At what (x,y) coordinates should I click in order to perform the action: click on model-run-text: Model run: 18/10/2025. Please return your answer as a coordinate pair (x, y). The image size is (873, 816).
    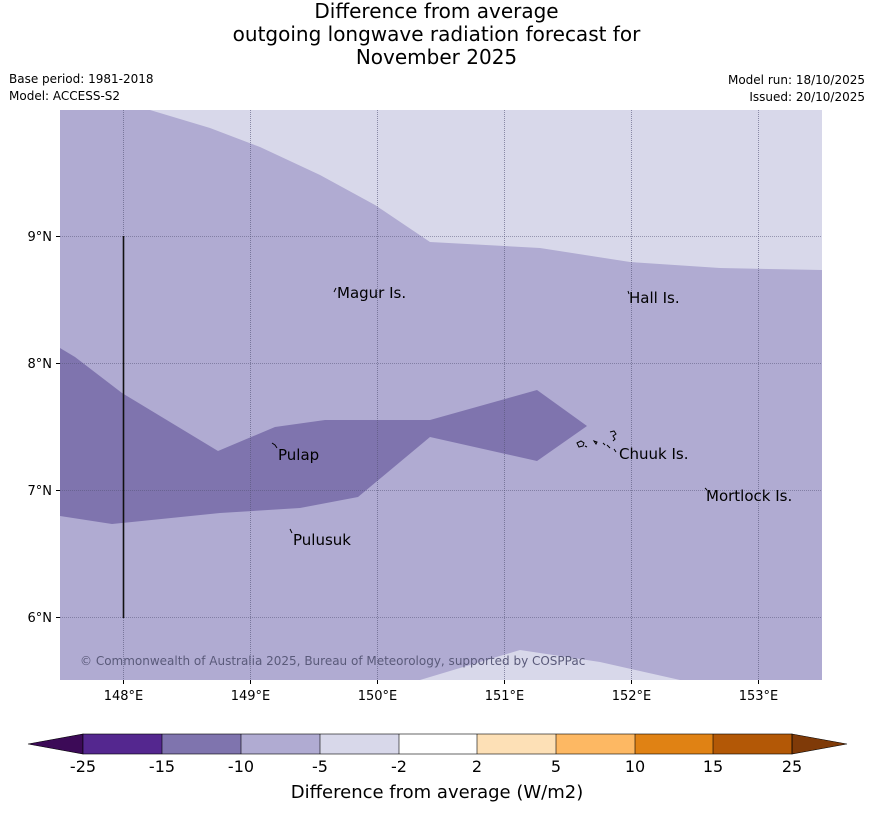
    Looking at the image, I should click on (796, 80).